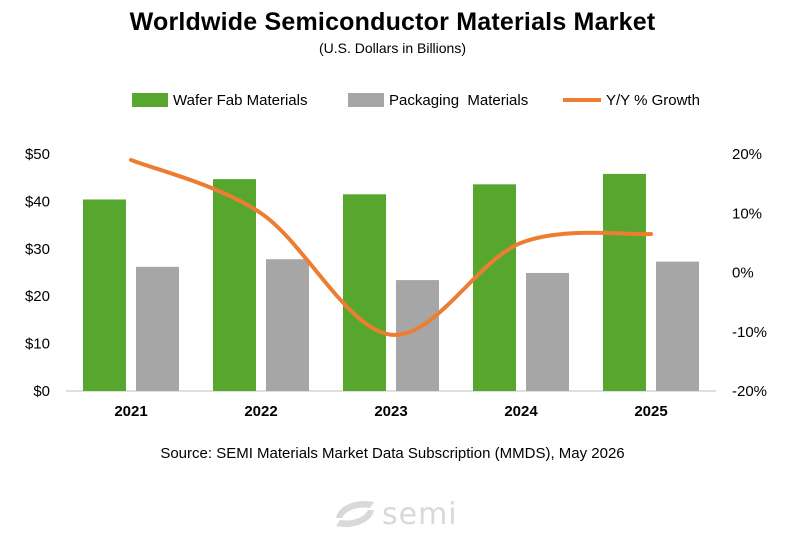  Describe the element at coordinates (749, 391) in the screenshot. I see `y2-tick-label: -20%` at that location.